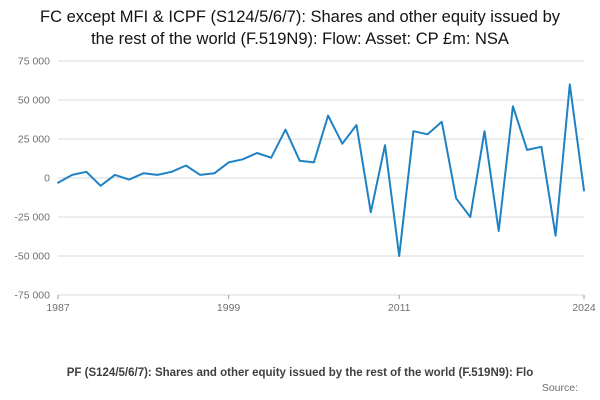 This screenshot has width=600, height=400. What do you see at coordinates (584, 308) in the screenshot?
I see `x-tick-label: 2024` at bounding box center [584, 308].